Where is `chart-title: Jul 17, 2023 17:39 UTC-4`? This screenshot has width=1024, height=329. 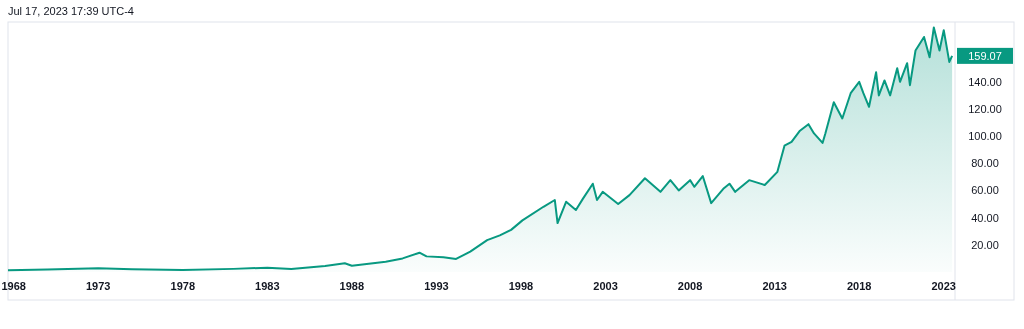
chart-title: Jul 17, 2023 17:39 UTC-4 is located at coordinates (71, 11).